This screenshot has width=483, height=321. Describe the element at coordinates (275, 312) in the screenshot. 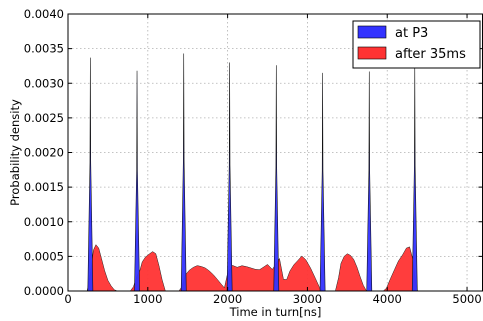

I see `x-axis-label: Time in turn[ns]` at that location.